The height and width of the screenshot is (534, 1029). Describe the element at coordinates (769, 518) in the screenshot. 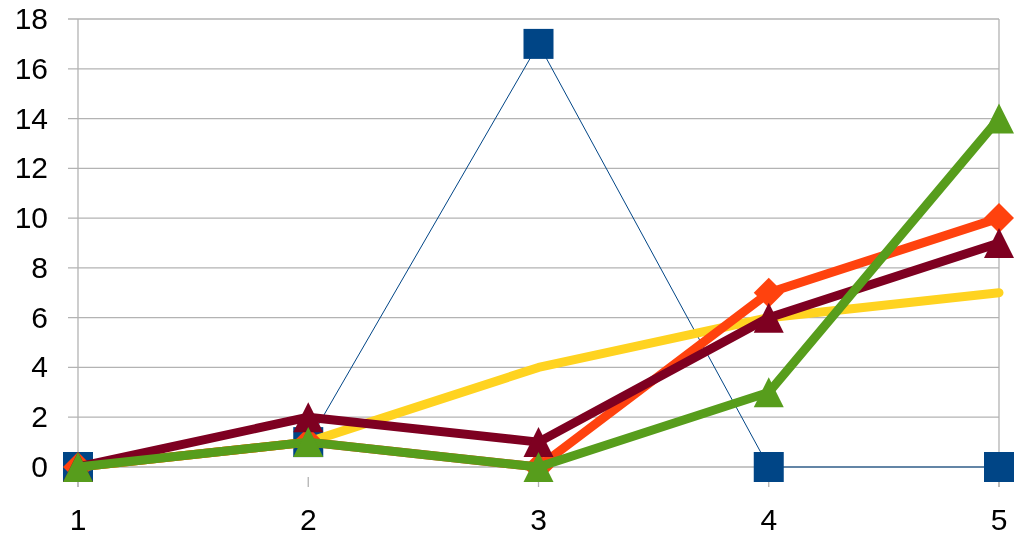

I see `x-tick-label: 4` at that location.